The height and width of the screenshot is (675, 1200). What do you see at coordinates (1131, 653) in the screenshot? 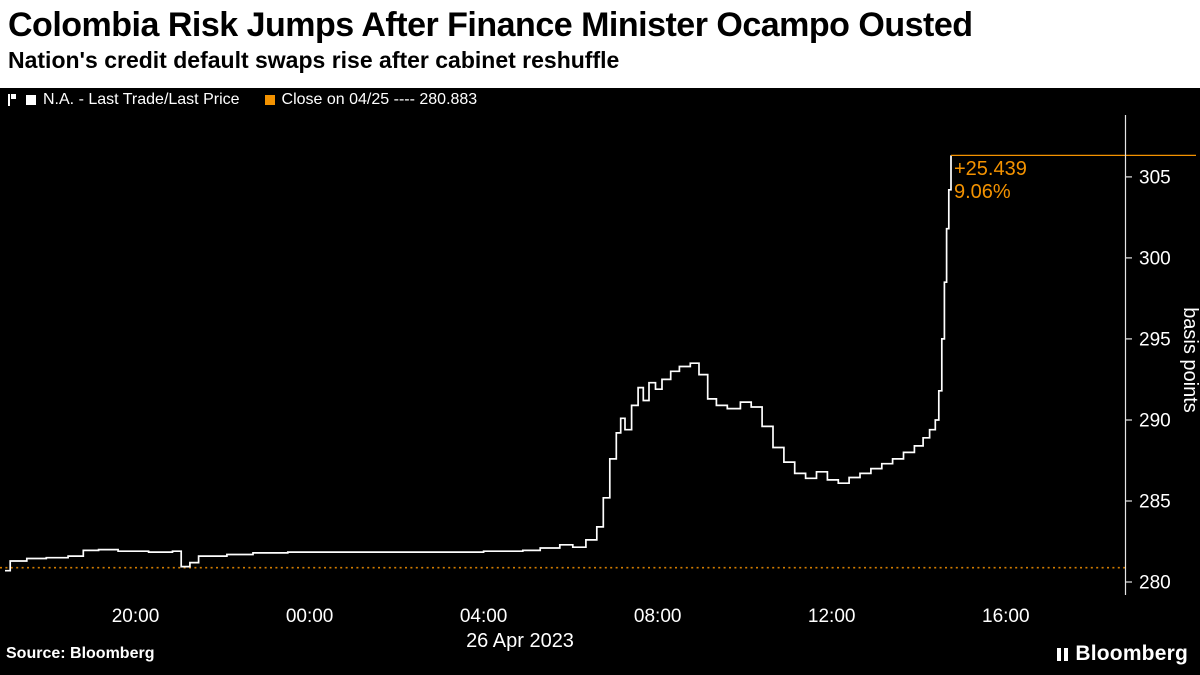
I see `bloomberg-wordmark: Bloomberg` at bounding box center [1131, 653].